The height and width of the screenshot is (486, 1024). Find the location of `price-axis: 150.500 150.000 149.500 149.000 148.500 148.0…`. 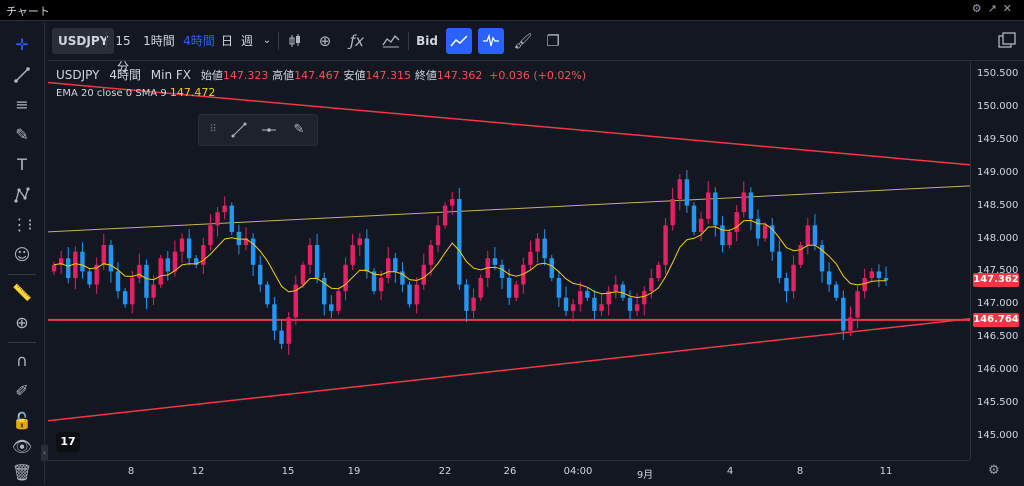

price-axis: 150.500 150.000 149.500 149.000 148.500 148.0… is located at coordinates (997, 261).